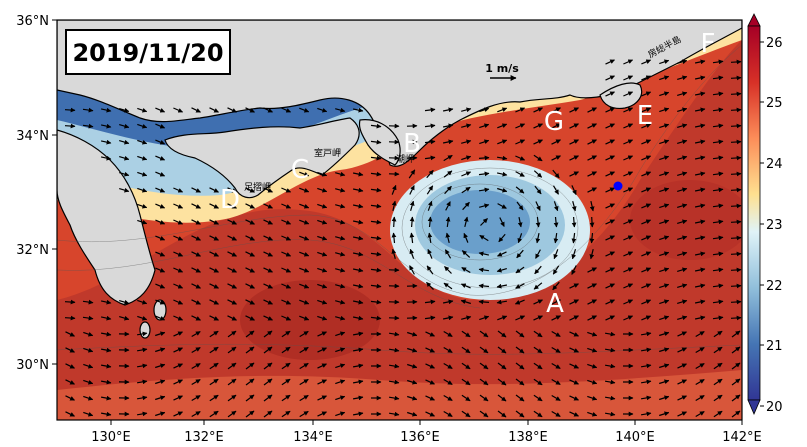 The width and height of the screenshot is (807, 447). Describe the element at coordinates (774, 346) in the screenshot. I see `cbar-tick-21: 21` at that location.